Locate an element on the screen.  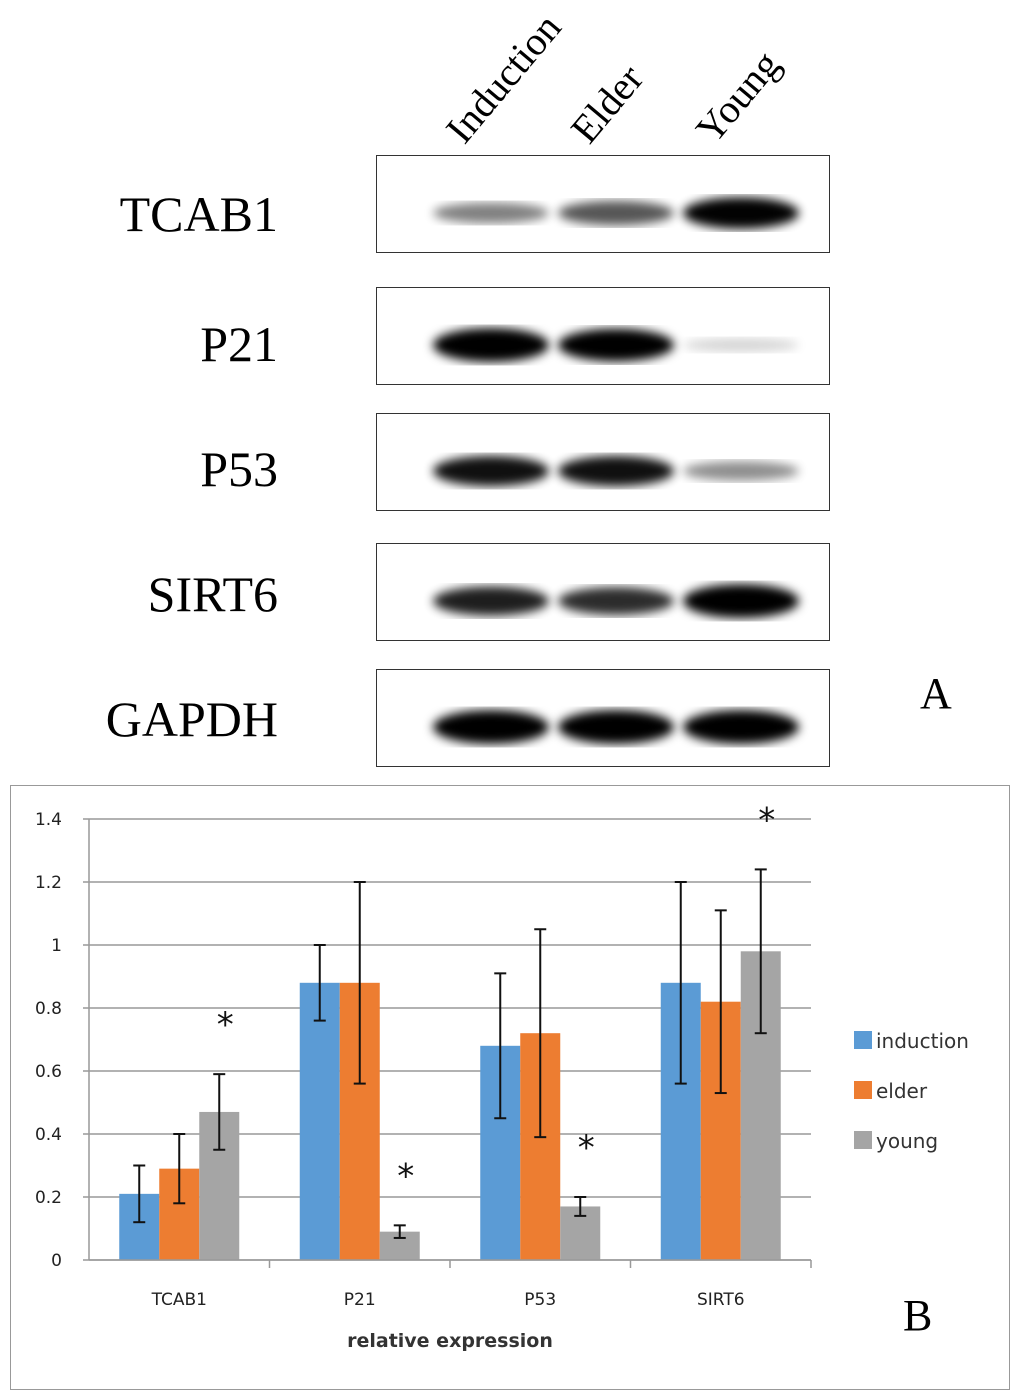
lane-label: Elder is located at coordinates (606, 104).